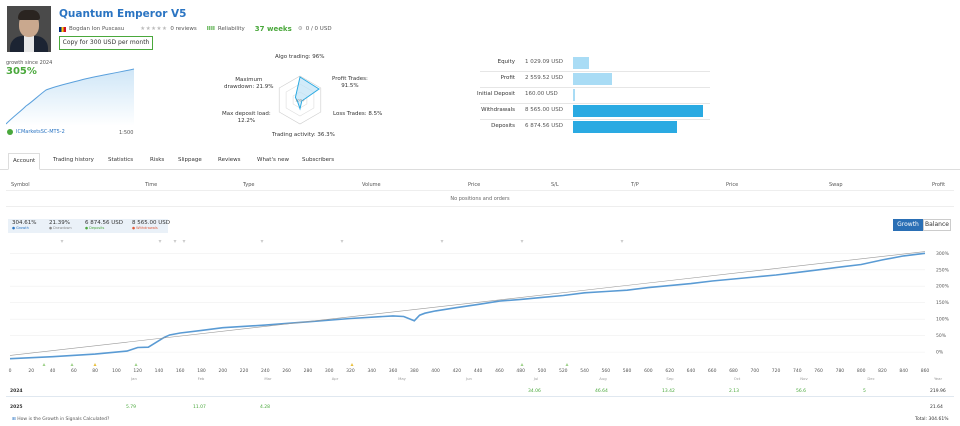  What do you see at coordinates (137, 371) in the screenshot?
I see `x-tick-label: 120` at bounding box center [137, 371].